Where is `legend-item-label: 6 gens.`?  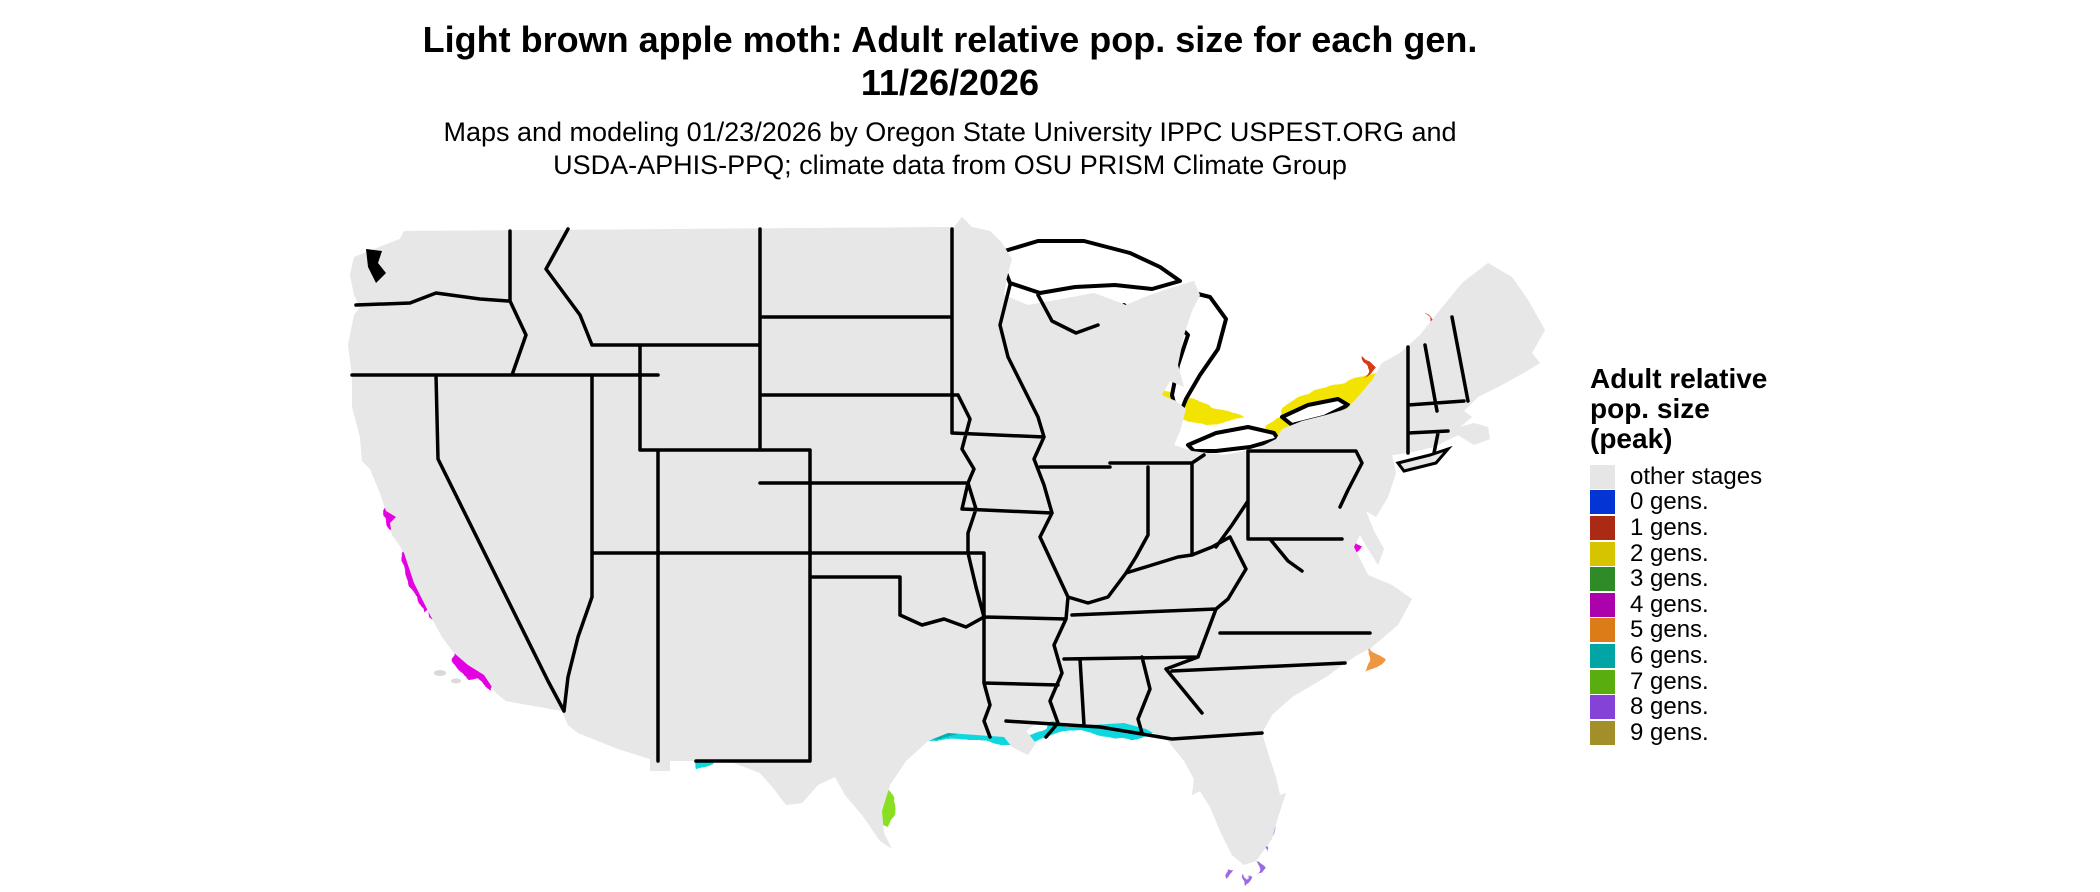 legend-item-label: 6 gens. is located at coordinates (1669, 655).